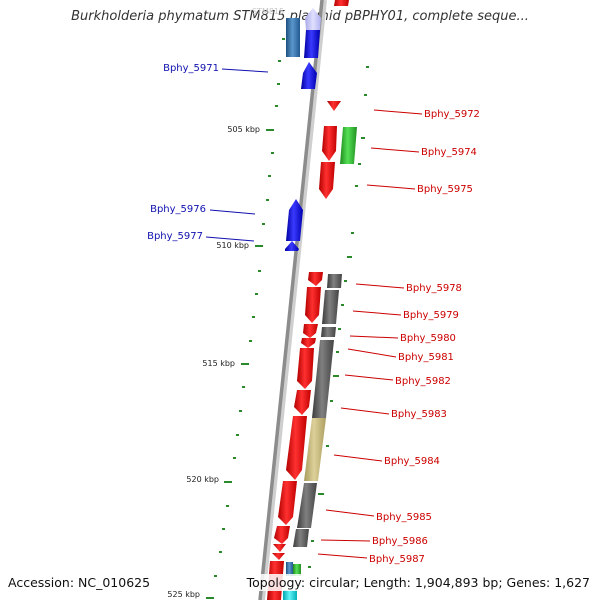 The height and width of the screenshot is (600, 600). Describe the element at coordinates (370, 334) in the screenshot. I see `leader-lines-right` at that location.